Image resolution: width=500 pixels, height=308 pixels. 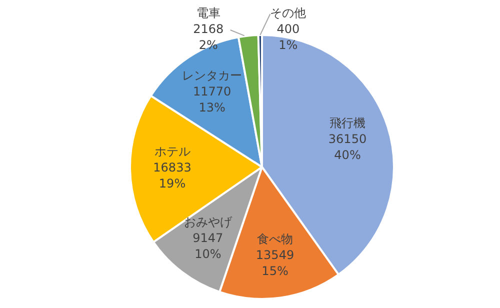 I want to click on data-label: 16833 19%, so click(x=172, y=175).